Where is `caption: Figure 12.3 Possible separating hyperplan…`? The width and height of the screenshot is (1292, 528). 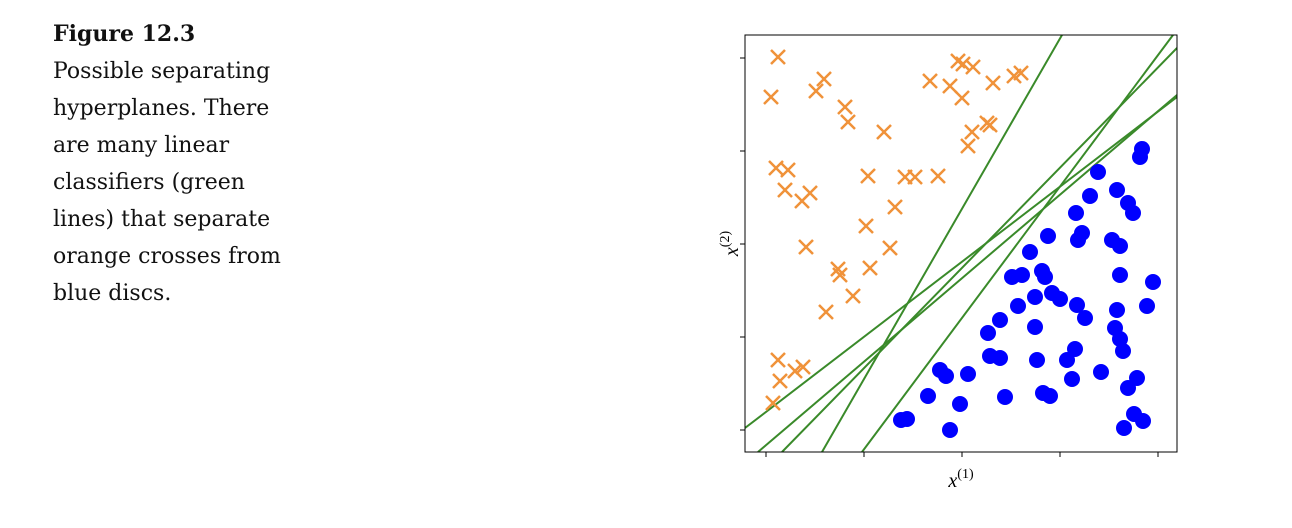 caption: Figure 12.3 Possible separating hyperplan… is located at coordinates (167, 164).